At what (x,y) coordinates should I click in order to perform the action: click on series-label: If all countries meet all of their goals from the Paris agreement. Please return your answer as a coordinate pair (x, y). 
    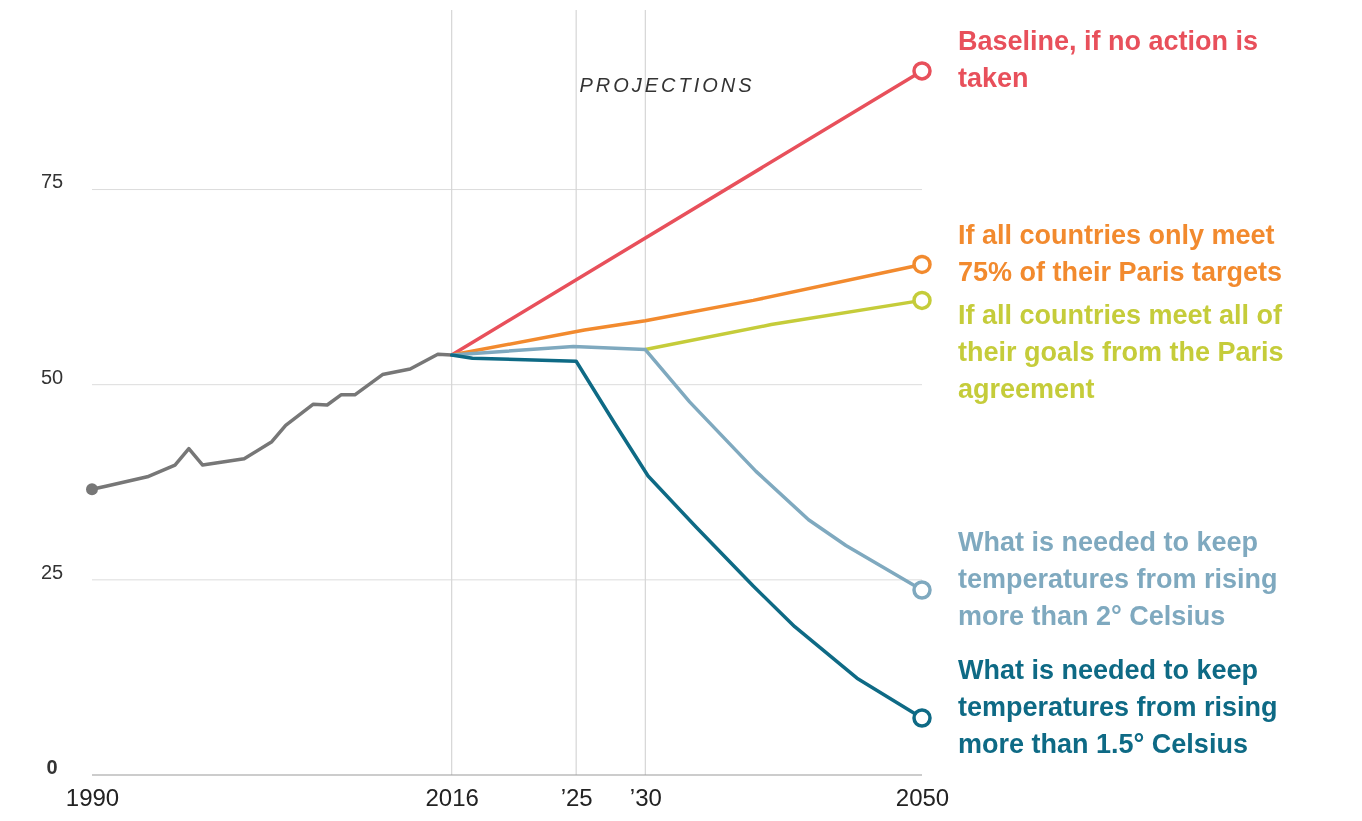
    Looking at the image, I should click on (1121, 351).